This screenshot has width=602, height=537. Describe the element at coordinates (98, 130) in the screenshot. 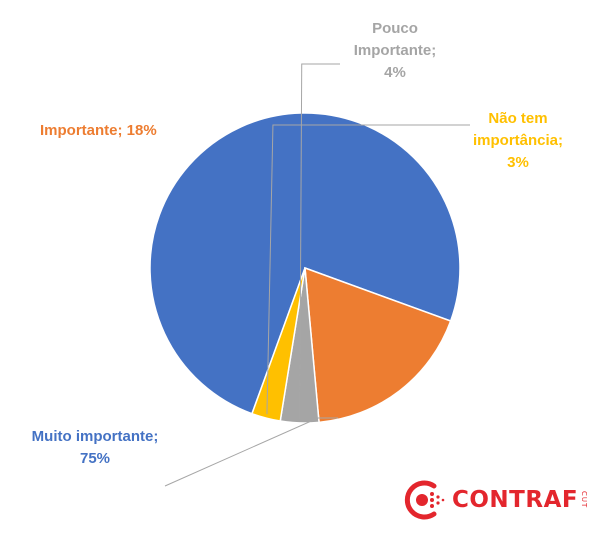

I see `slice-label-line: Importante; 18%` at that location.